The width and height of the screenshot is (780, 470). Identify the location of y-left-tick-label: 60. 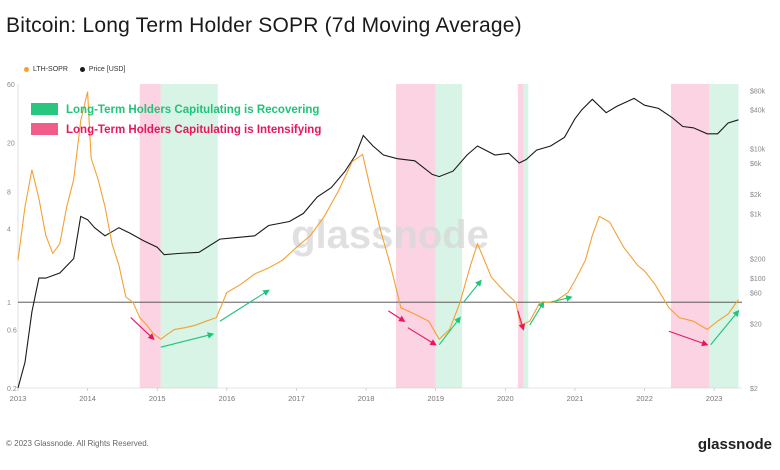
(11, 85).